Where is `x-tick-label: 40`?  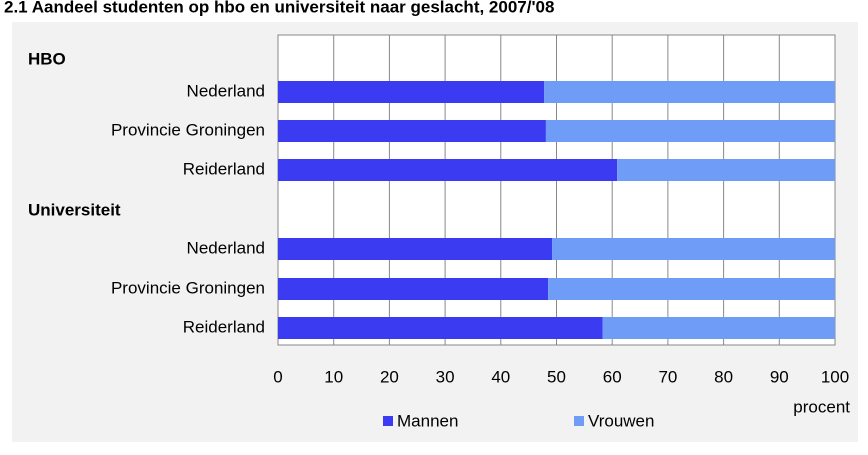 x-tick-label: 40 is located at coordinates (500, 376).